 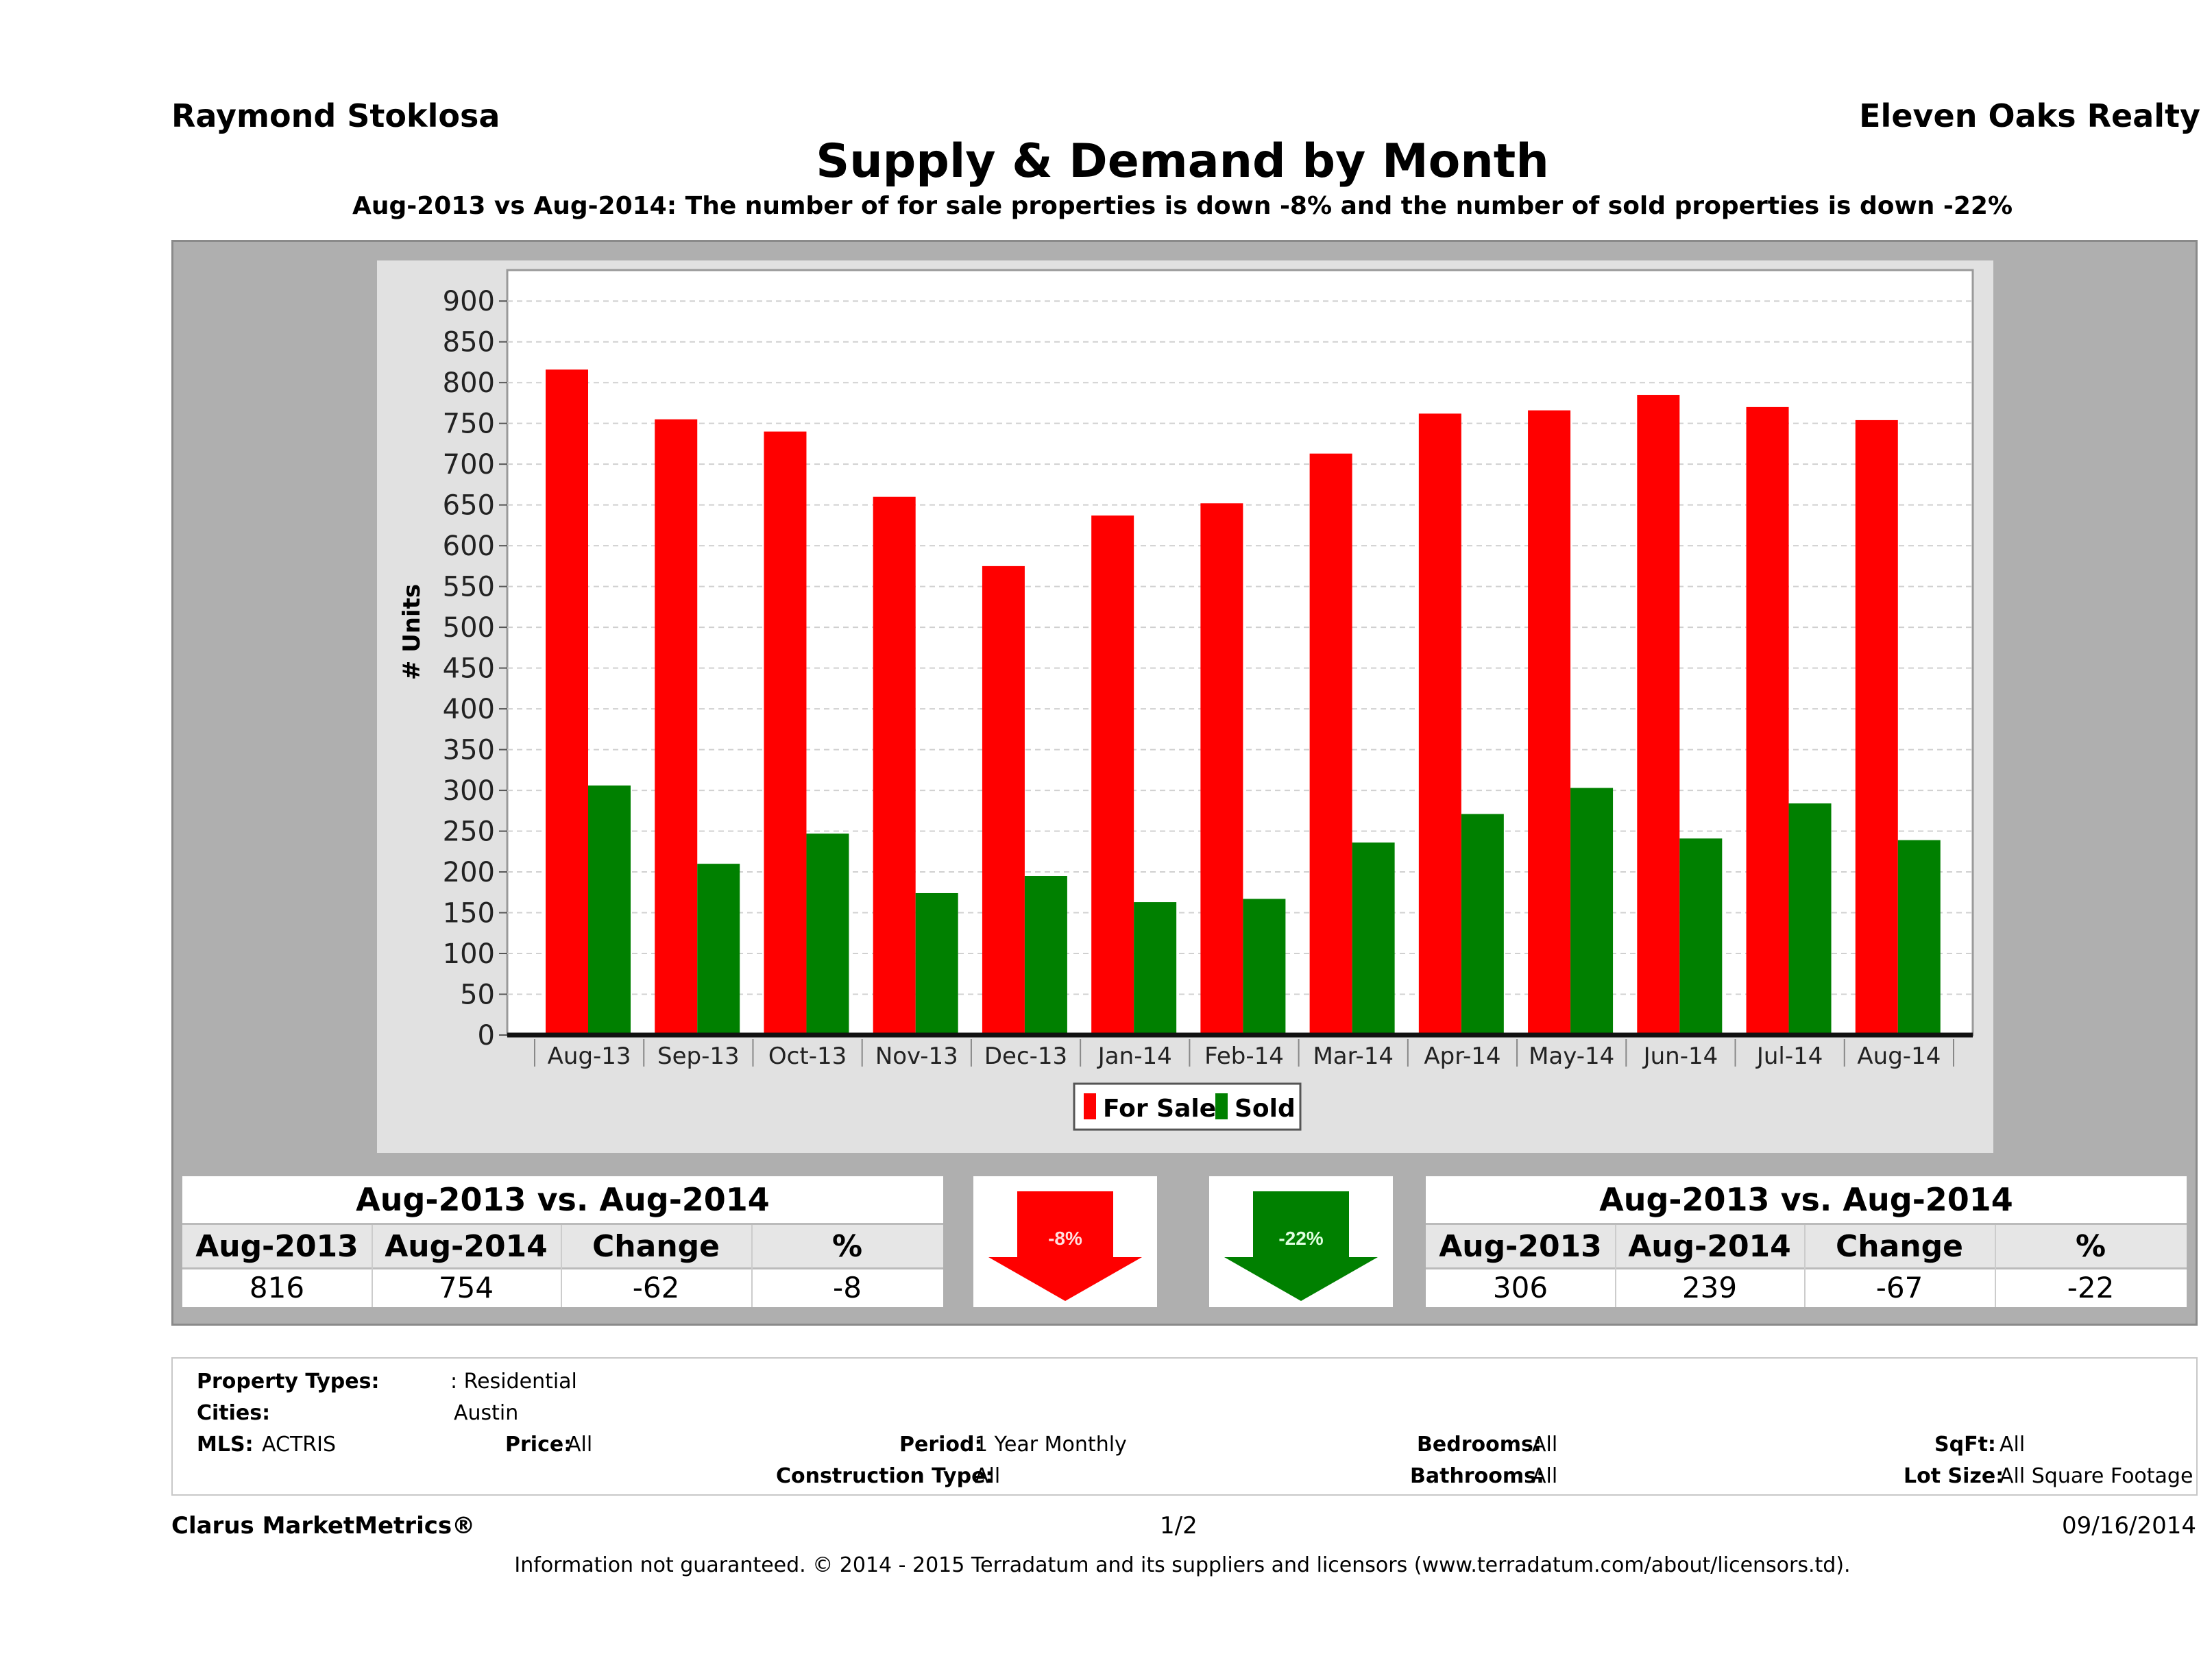 What do you see at coordinates (1680, 1056) in the screenshot?
I see `x-tick-label: Jun-14` at bounding box center [1680, 1056].